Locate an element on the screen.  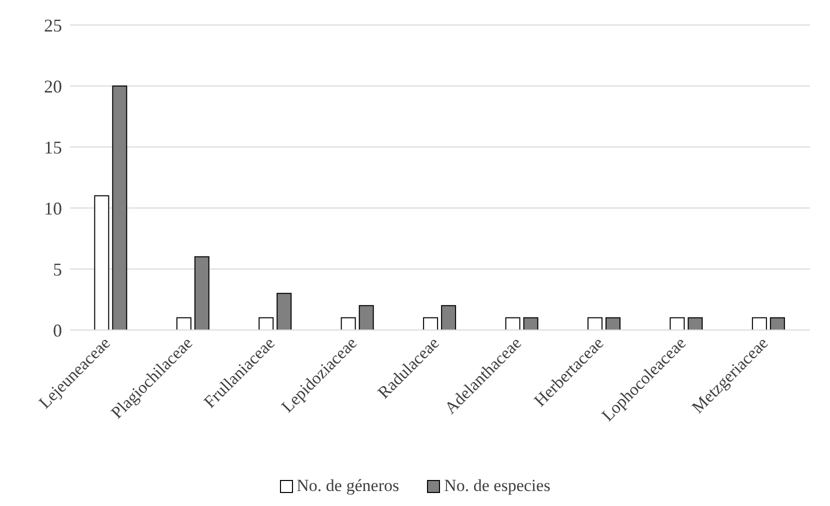
y-tick-label: 15 is located at coordinates (53, 147).